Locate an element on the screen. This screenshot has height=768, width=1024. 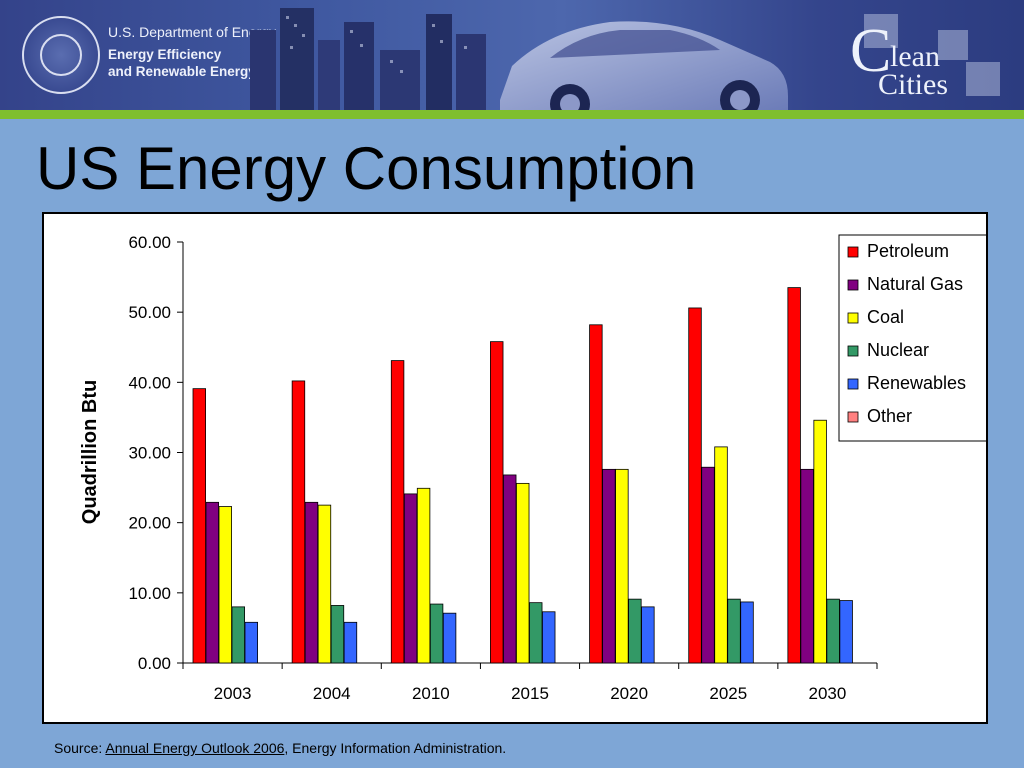
legend-label: Petroleum is located at coordinates (908, 251).